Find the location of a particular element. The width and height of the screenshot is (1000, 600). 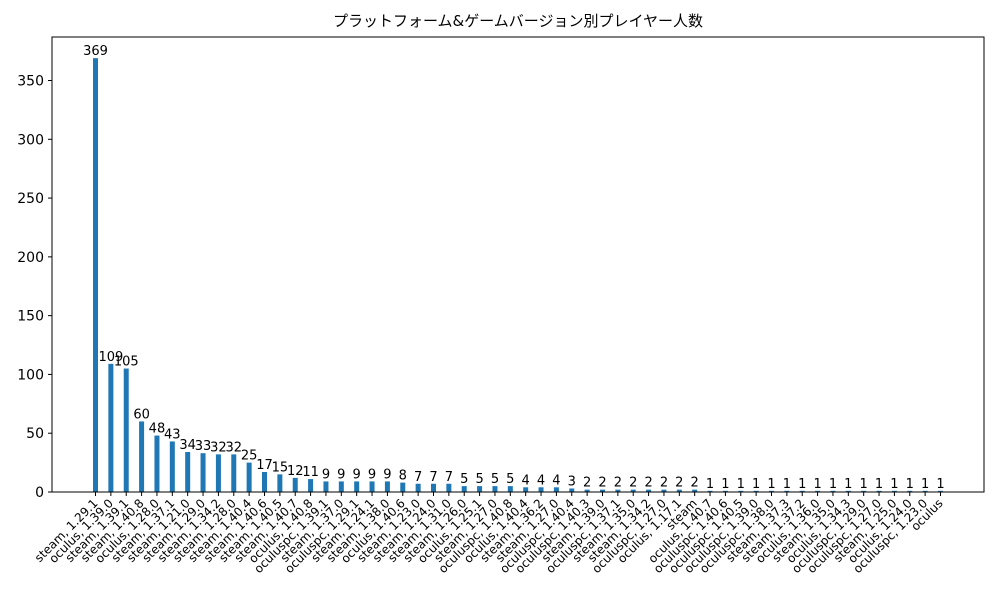

y-tick-label: 150 is located at coordinates (30, 317).